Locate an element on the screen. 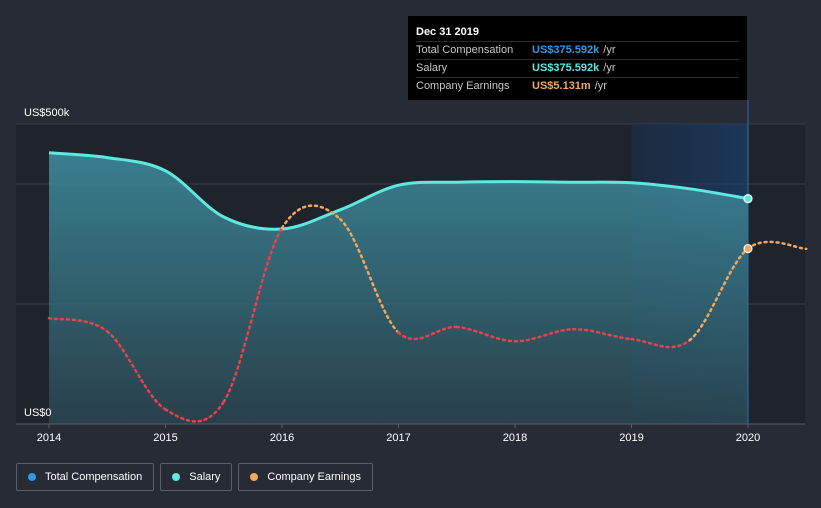 Image resolution: width=821 pixels, height=508 pixels. salary-point is located at coordinates (748, 199).